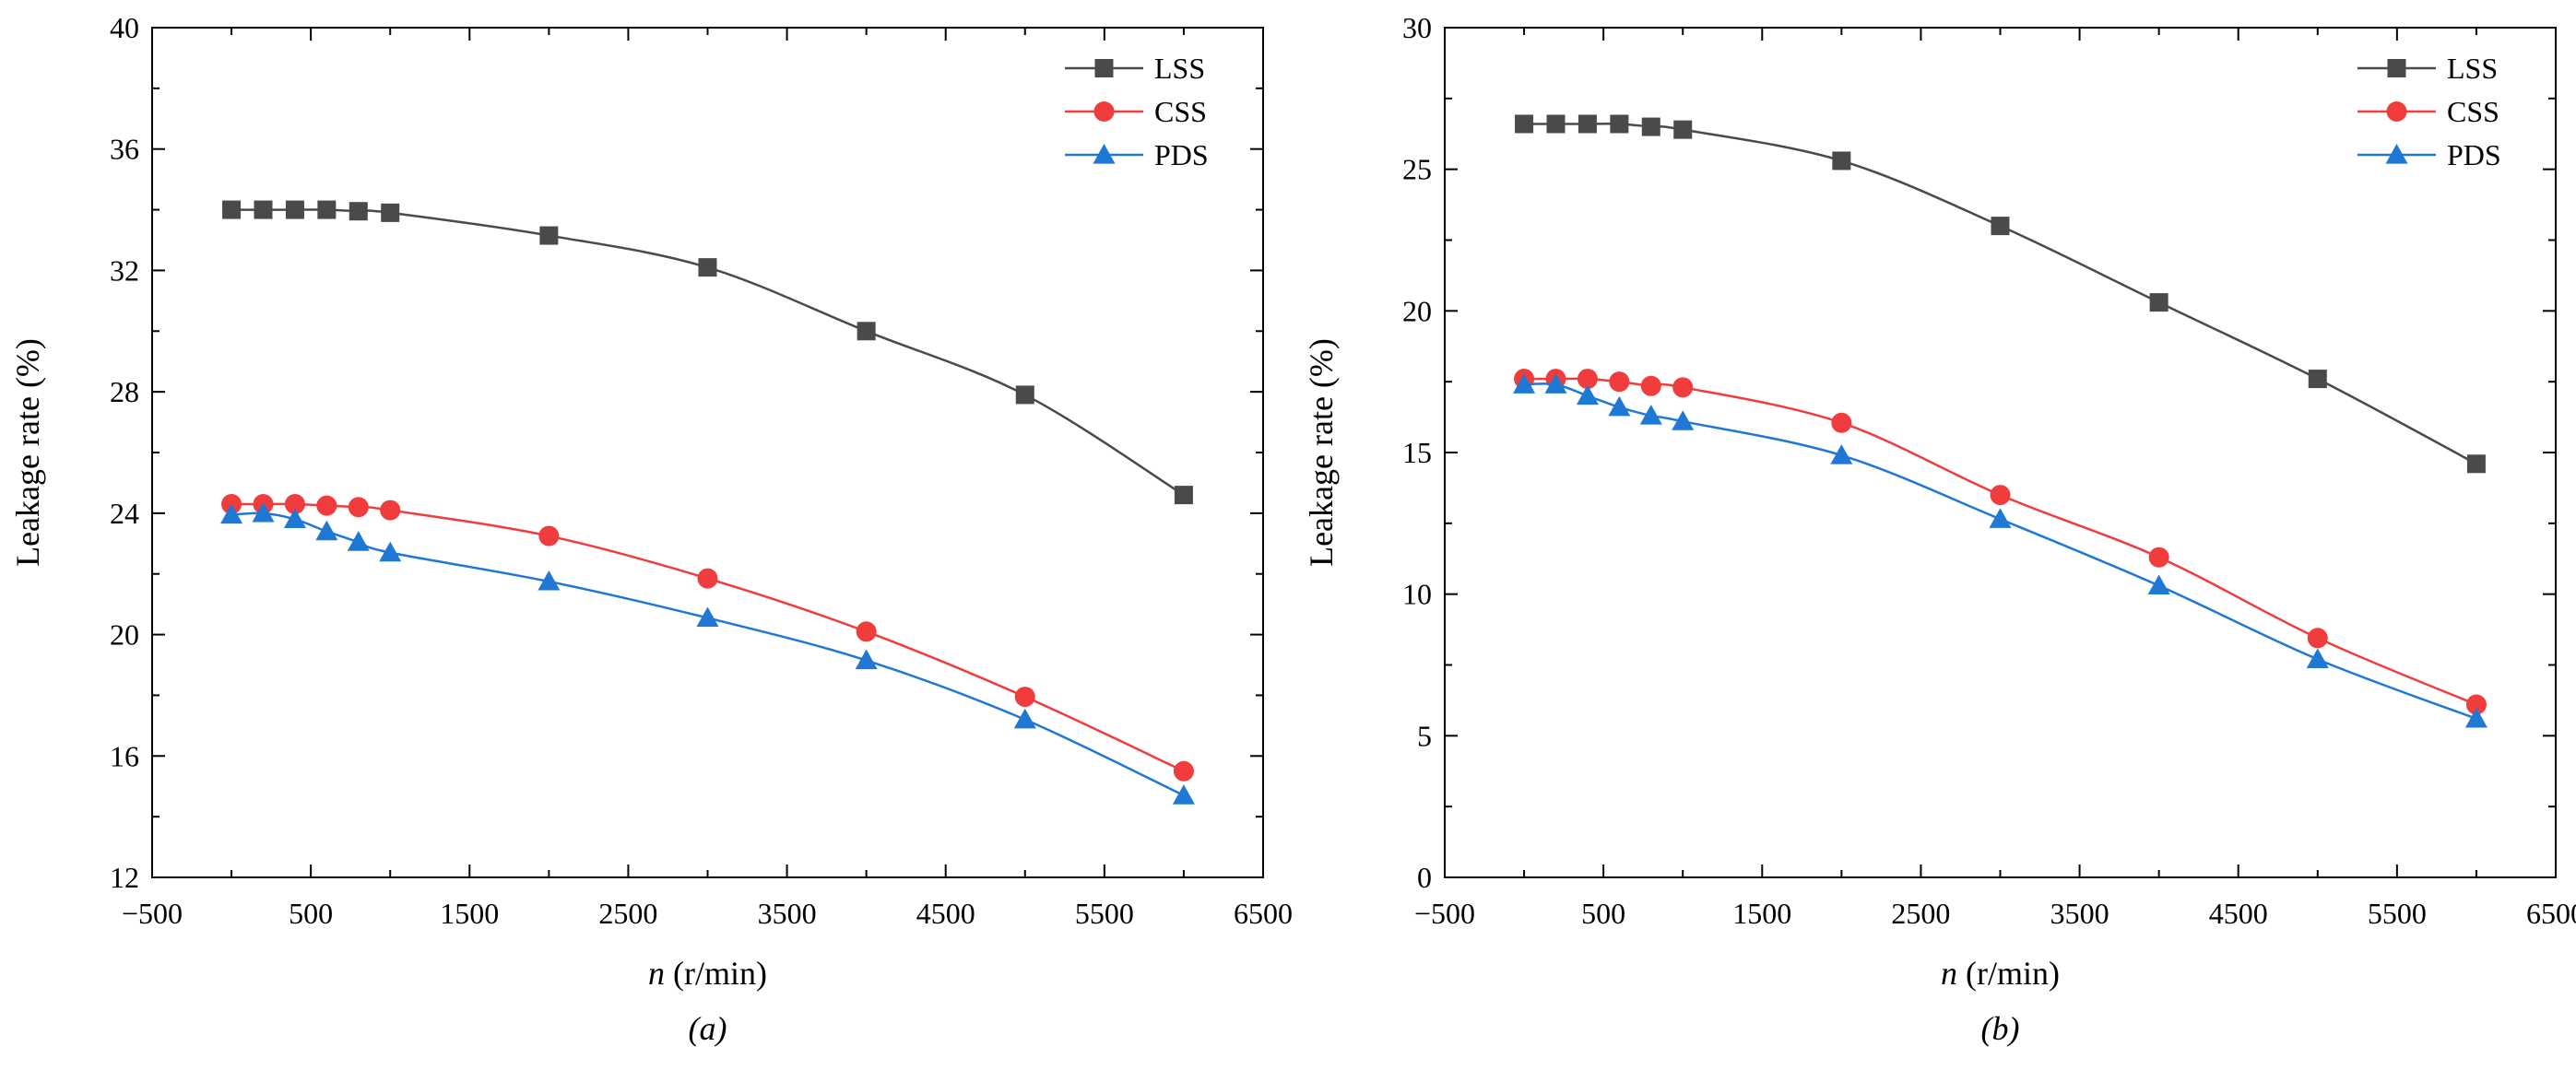 Image resolution: width=2576 pixels, height=1070 pixels. What do you see at coordinates (124, 149) in the screenshot?
I see `y-tick-label: 36` at bounding box center [124, 149].